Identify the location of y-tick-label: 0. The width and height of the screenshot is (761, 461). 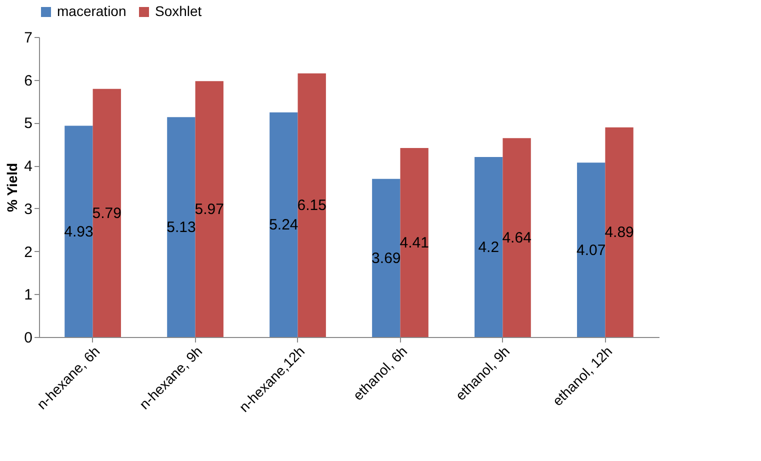
(28, 338).